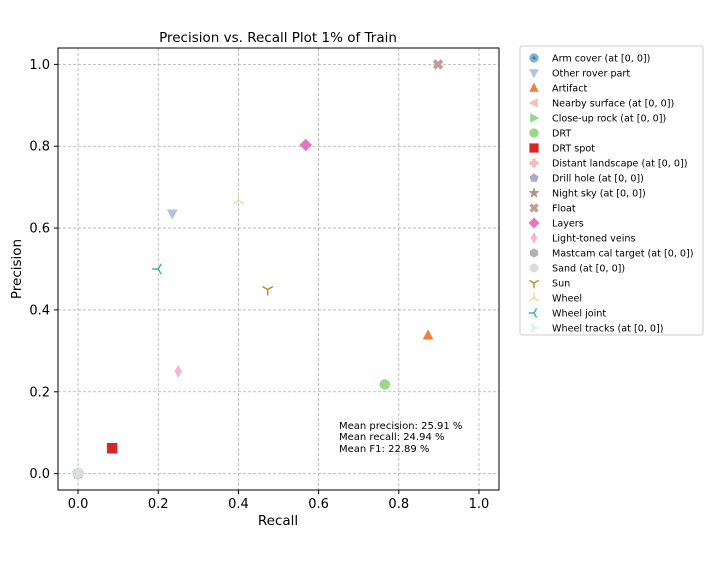 The height and width of the screenshot is (580, 720). I want to click on x-tick-label: 1.0, so click(479, 504).